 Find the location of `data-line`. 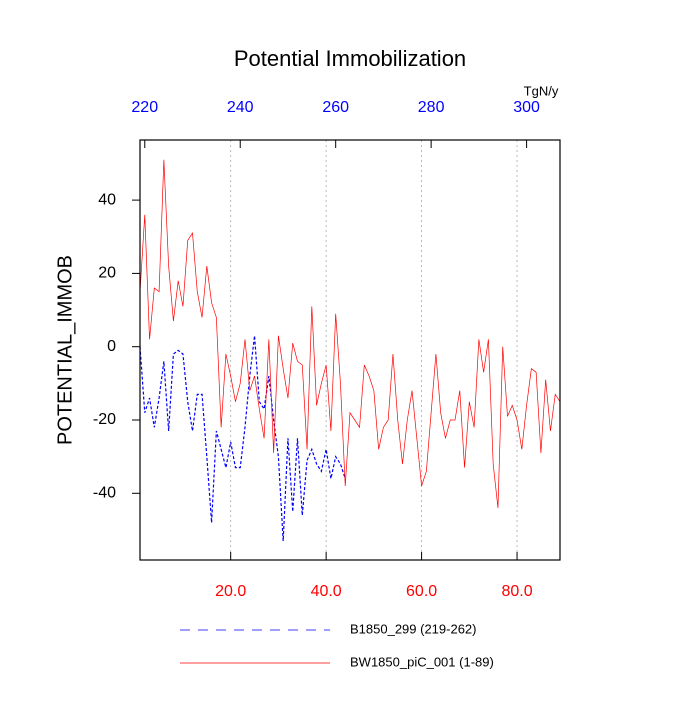

data-line is located at coordinates (242, 438).